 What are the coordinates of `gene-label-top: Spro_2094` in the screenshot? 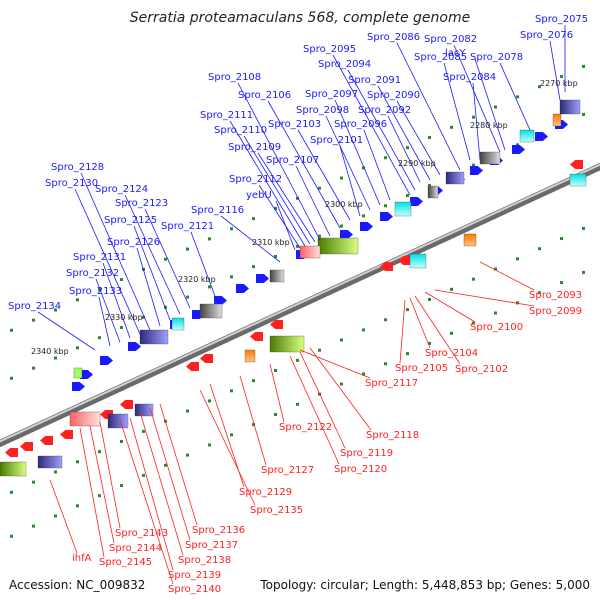 It's located at (344, 64).